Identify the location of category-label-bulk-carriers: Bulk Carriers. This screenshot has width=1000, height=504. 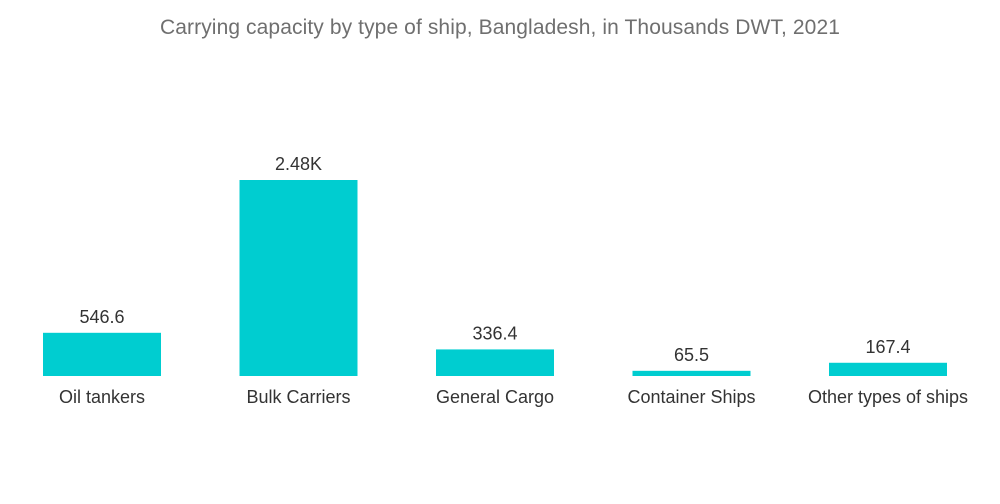
(298, 397).